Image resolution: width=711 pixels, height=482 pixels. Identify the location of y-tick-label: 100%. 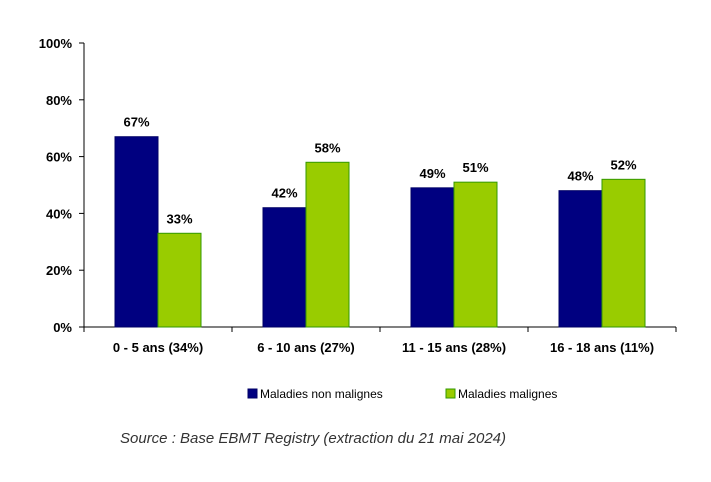
(56, 43).